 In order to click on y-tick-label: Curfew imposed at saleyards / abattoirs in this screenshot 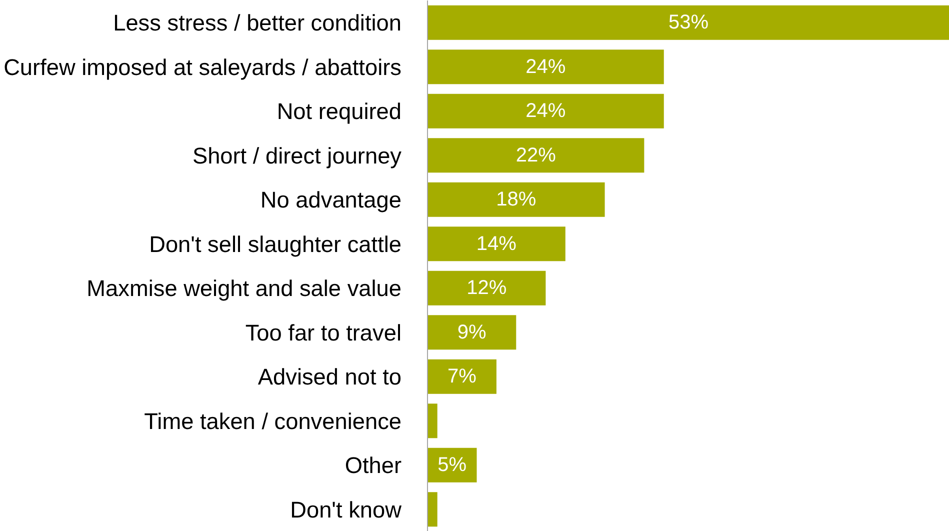, I will do `click(203, 67)`.